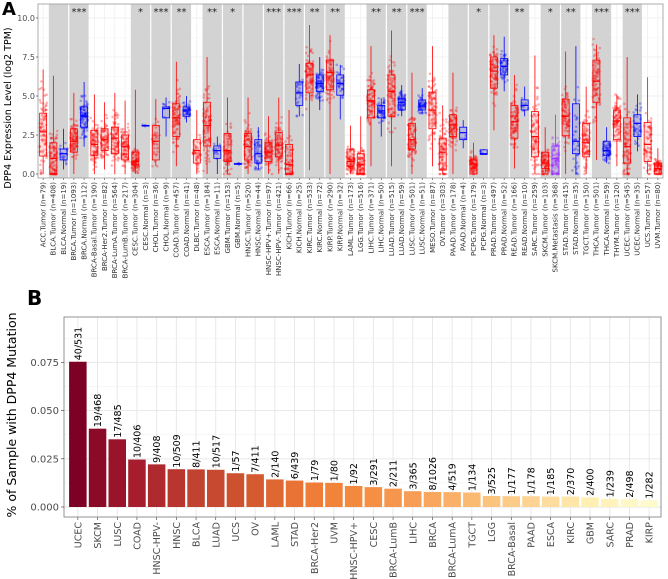  Describe the element at coordinates (491, 501) in the screenshot. I see `bar-lgg` at that location.